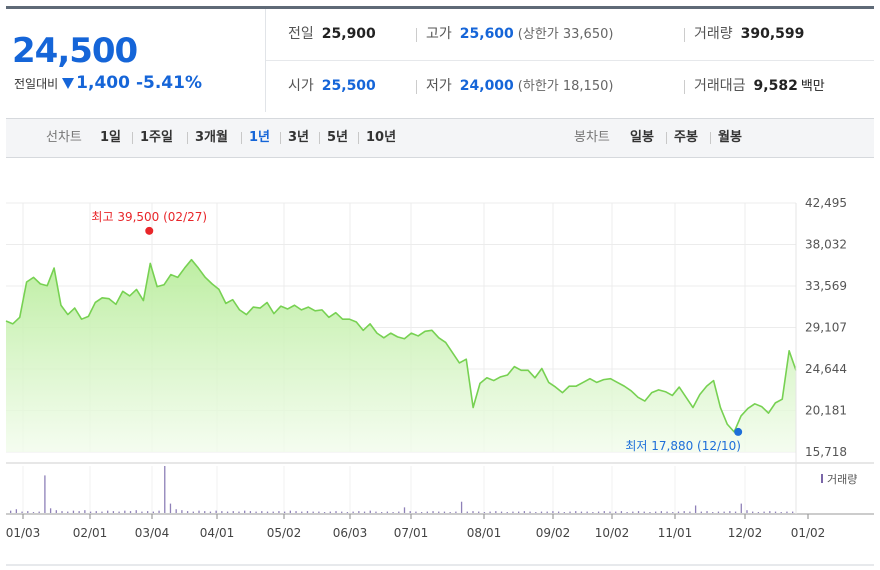  I want to click on period-selector: 선차트 1일 1주일 3개월 1년 3년 5년 10년 봉차트 일봉 주봉 월봉, so click(440, 138).